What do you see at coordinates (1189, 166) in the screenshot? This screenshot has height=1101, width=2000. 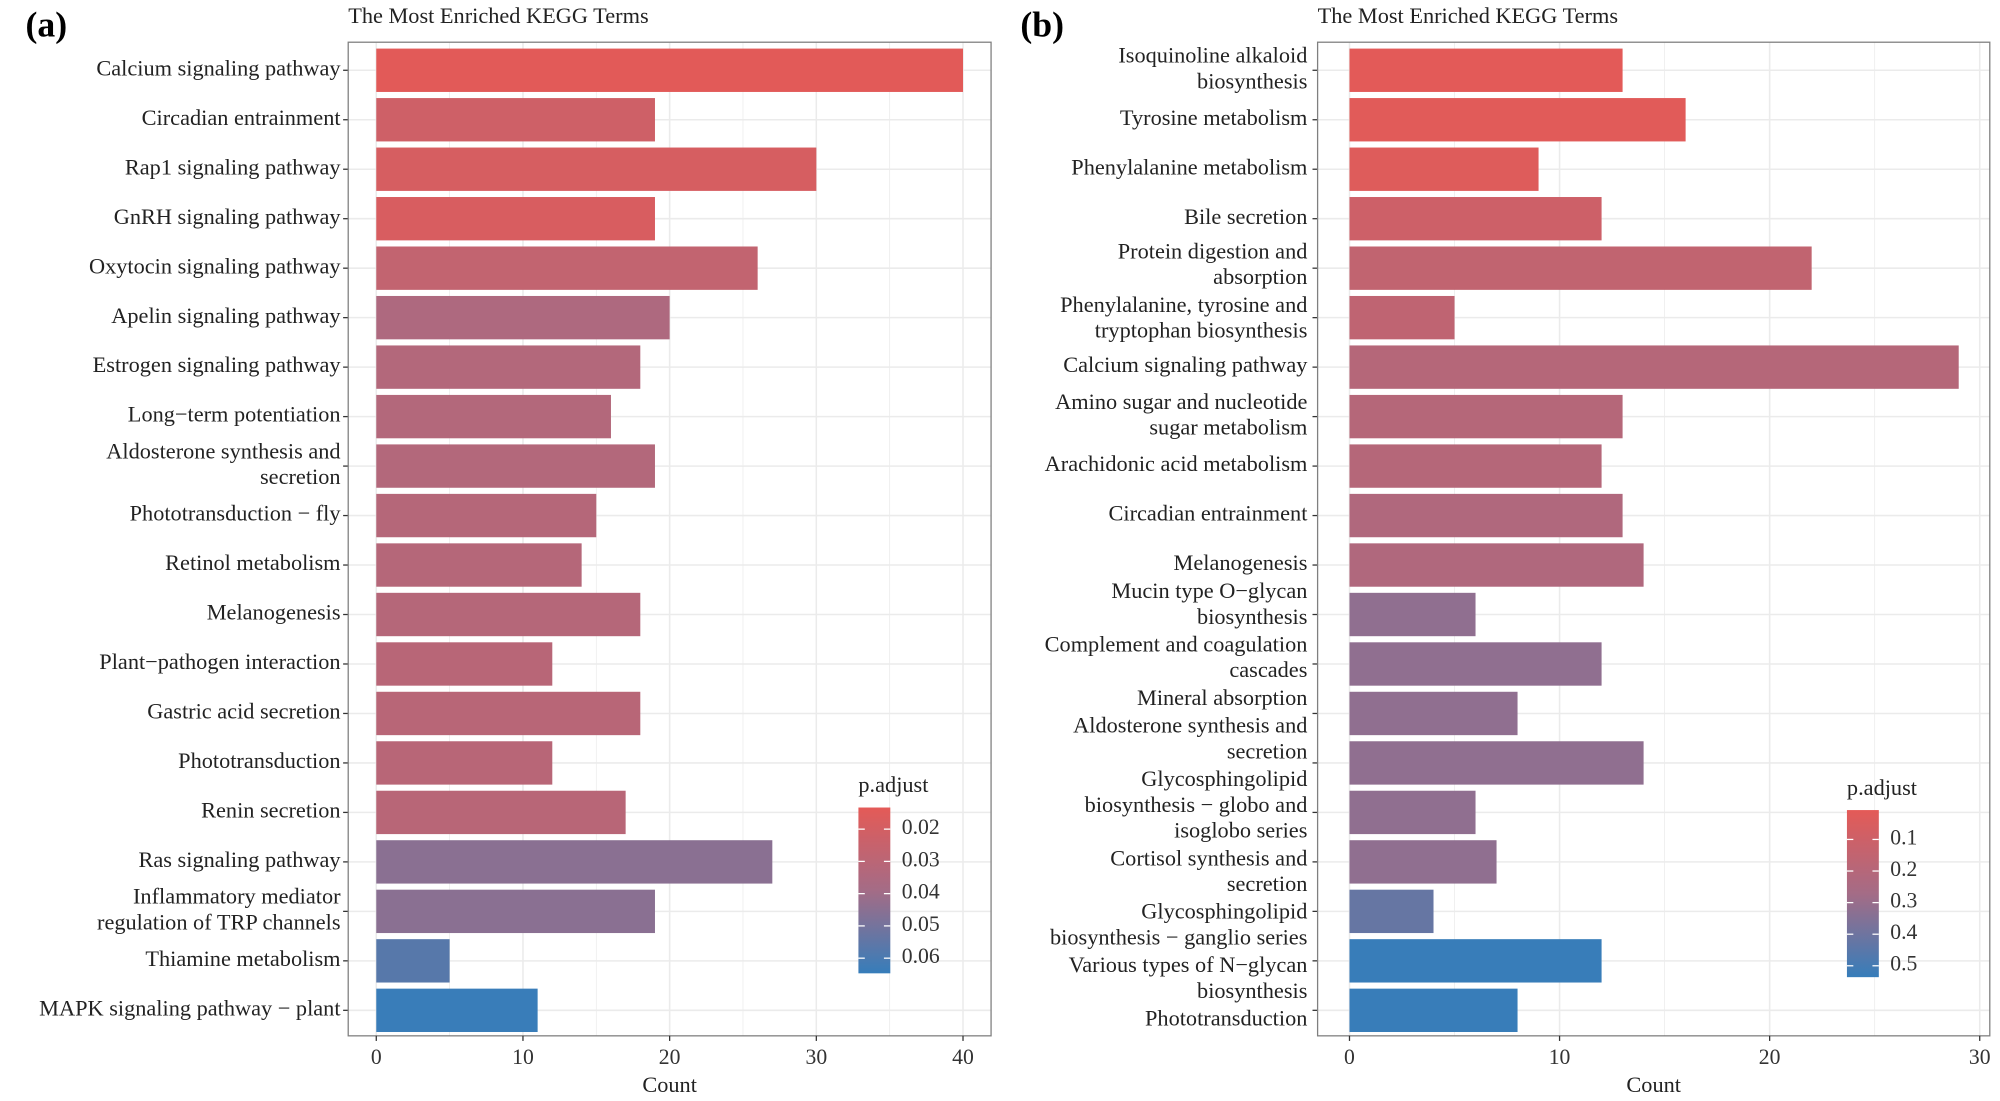 I see `category-label: Phenylalanine metabolism` at bounding box center [1189, 166].